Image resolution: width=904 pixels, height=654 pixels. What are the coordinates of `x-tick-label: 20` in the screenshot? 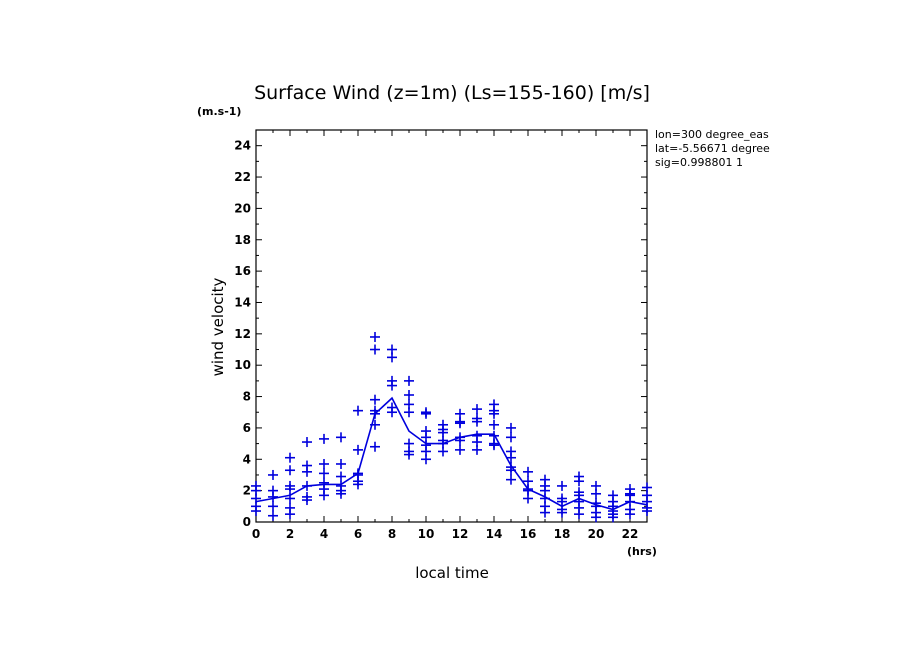 It's located at (596, 534).